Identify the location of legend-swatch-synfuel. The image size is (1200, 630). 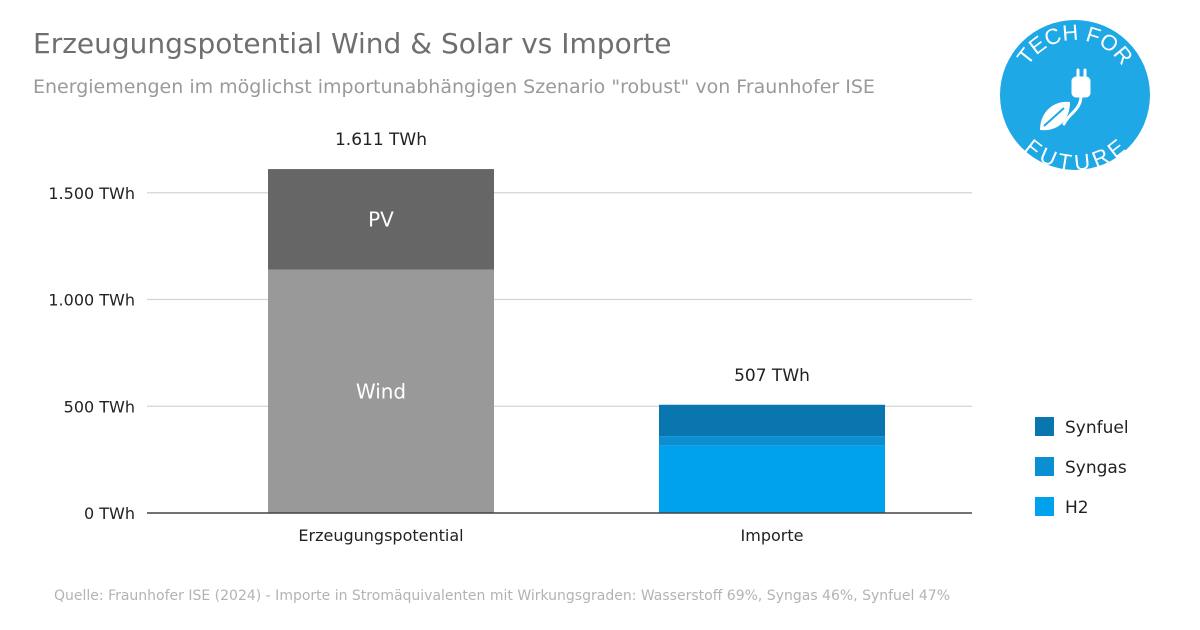
(1044, 426).